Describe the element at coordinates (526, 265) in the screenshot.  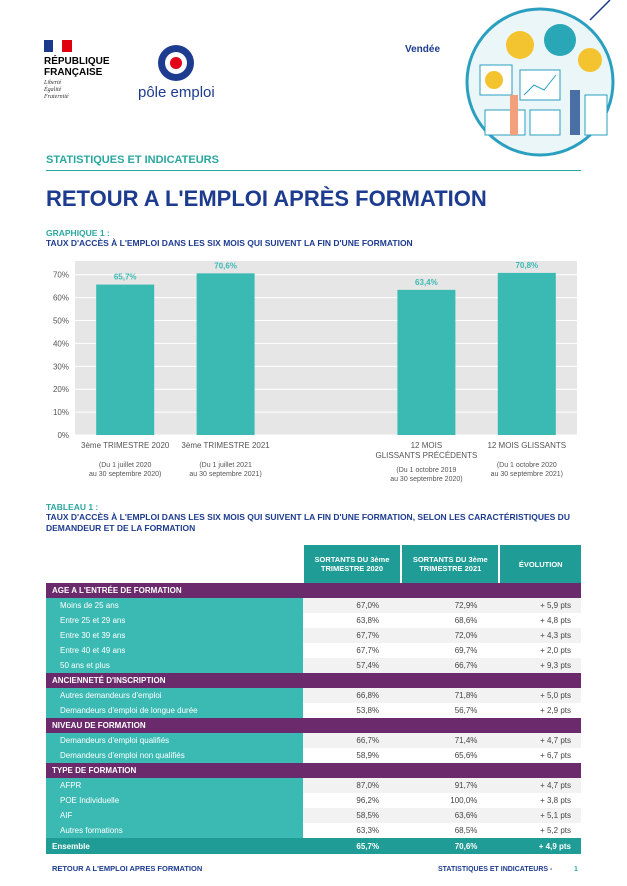
I see `value-label: 70,8%` at that location.